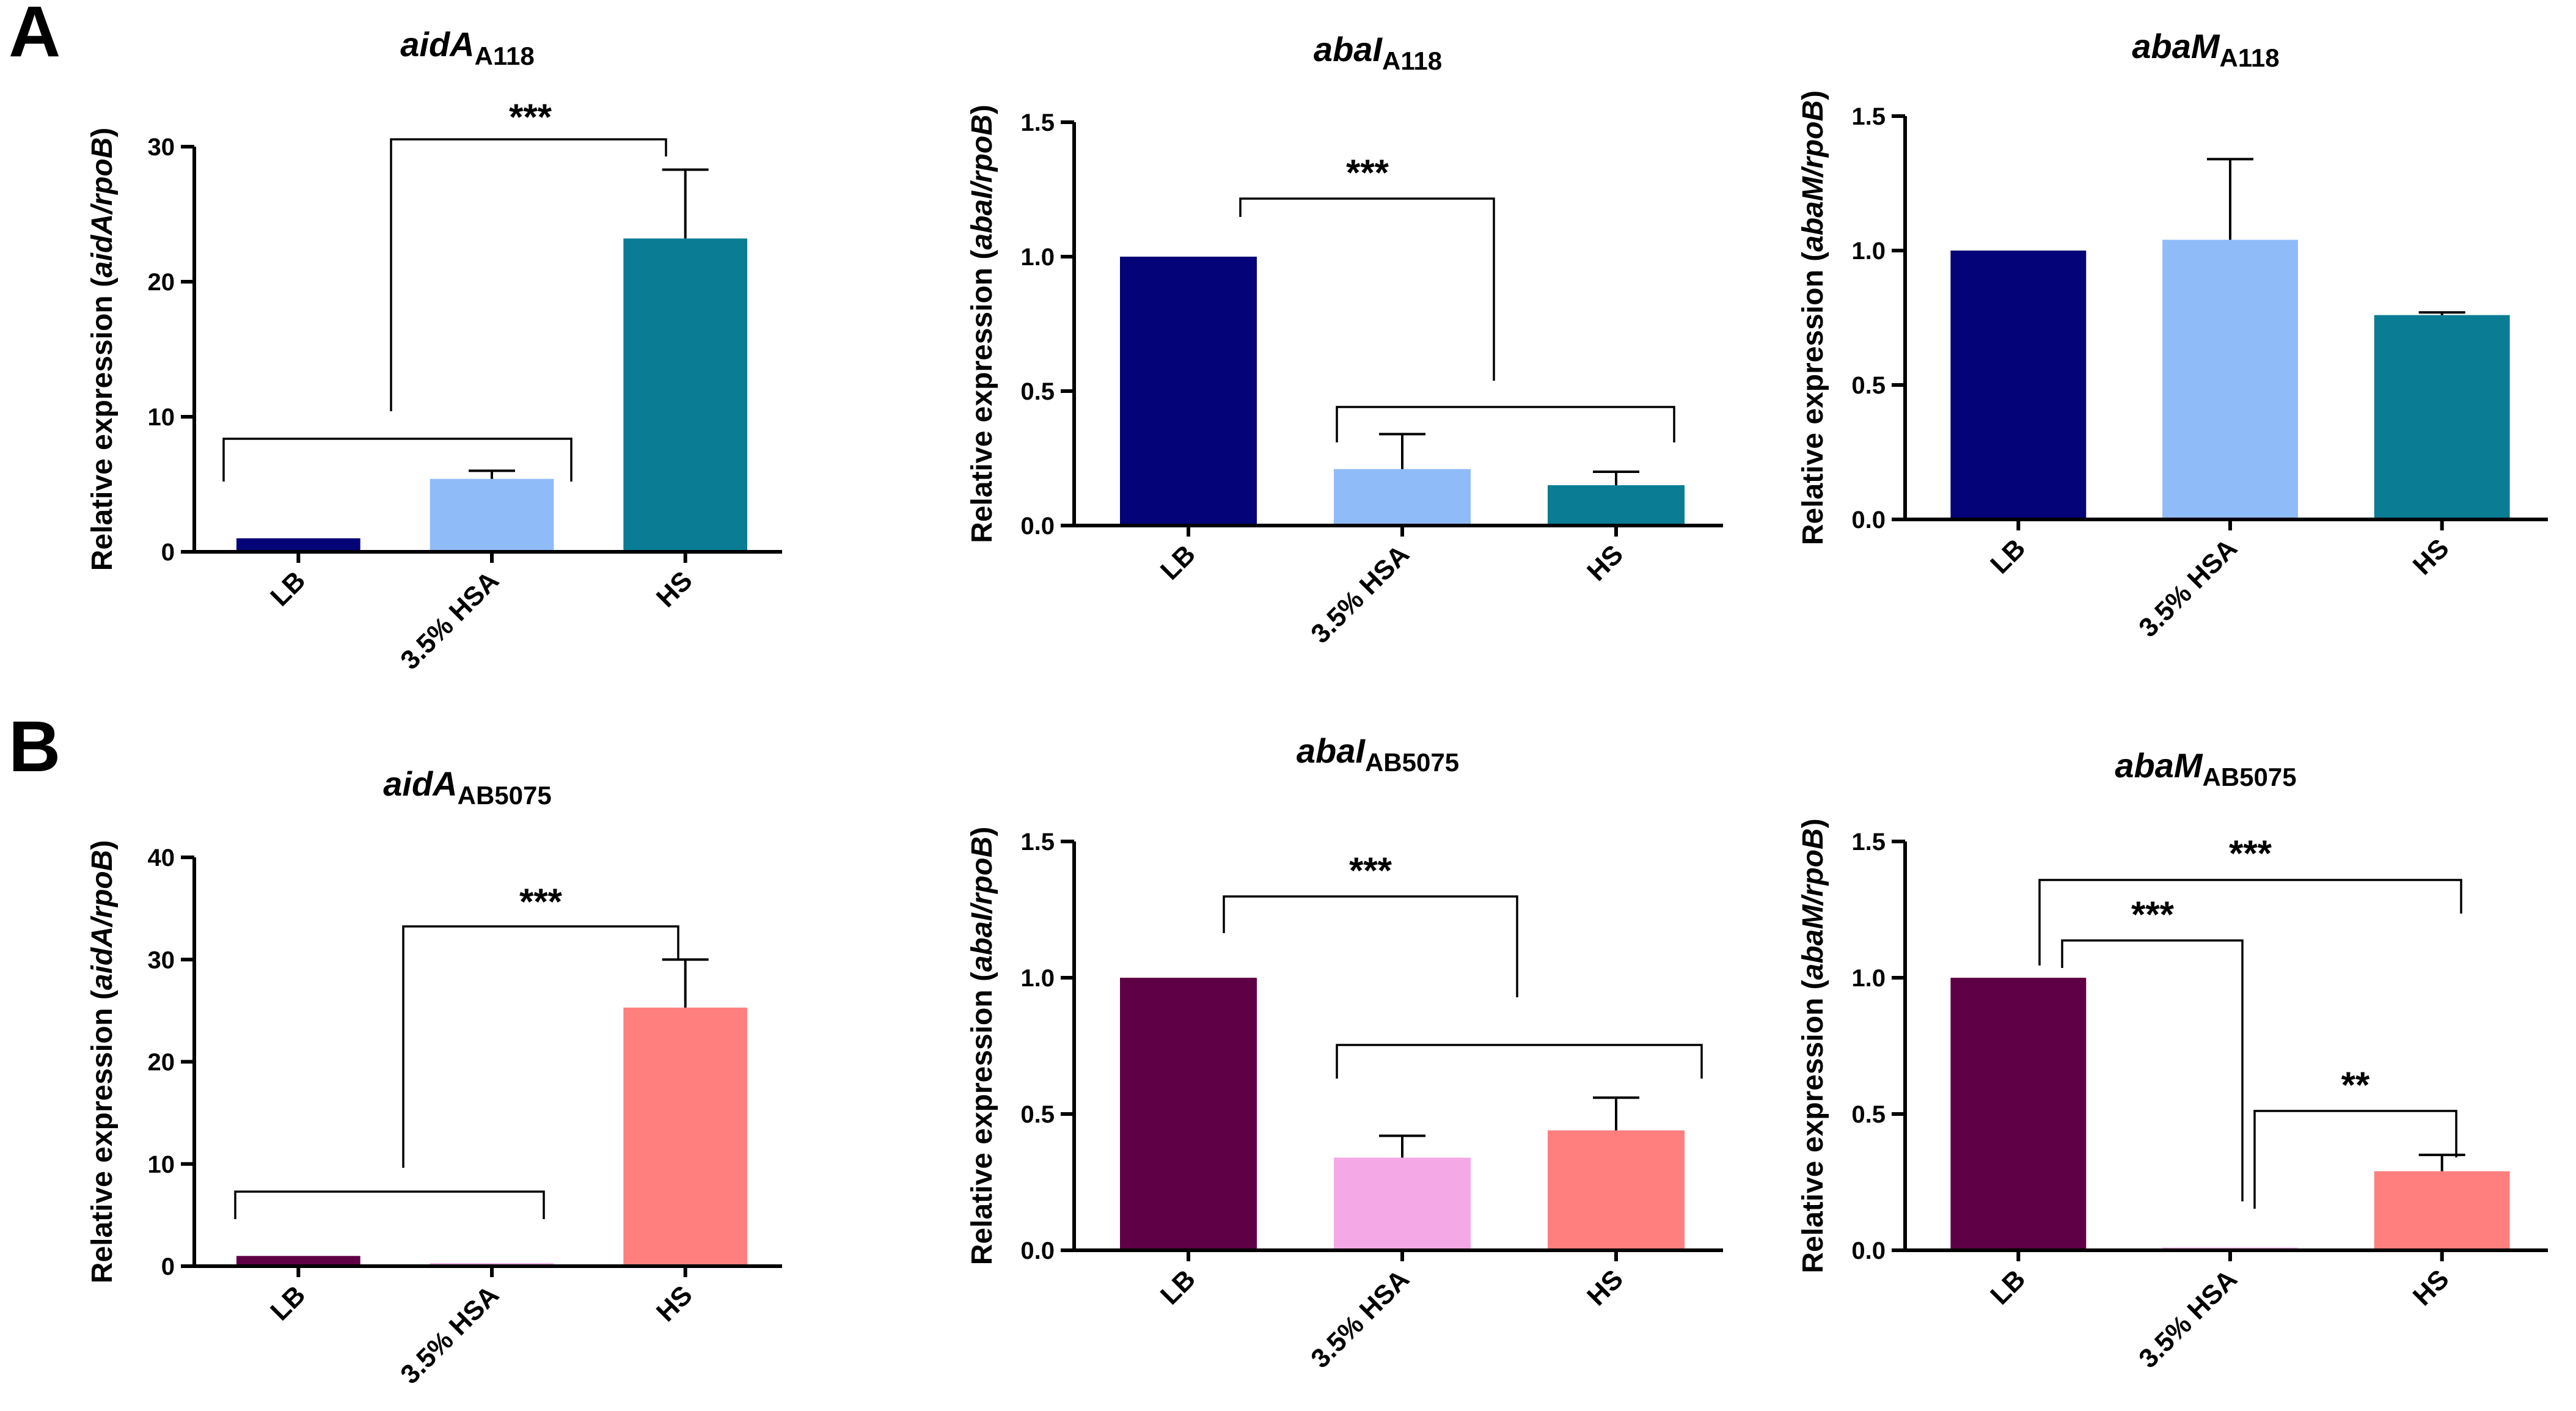 The width and height of the screenshot is (2576, 1411). I want to click on chart-title: abaIA118, so click(1378, 53).